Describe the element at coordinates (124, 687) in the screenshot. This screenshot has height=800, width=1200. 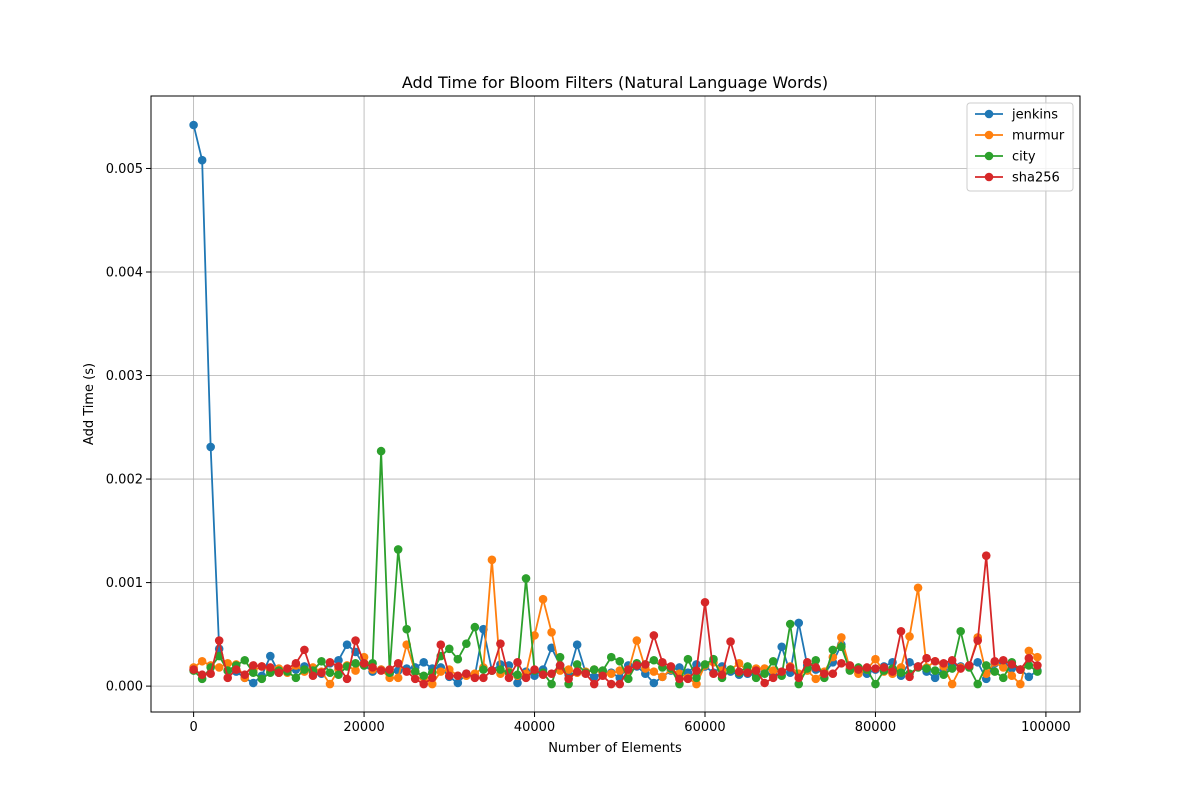
I see `y-tick-label: 0.000` at that location.